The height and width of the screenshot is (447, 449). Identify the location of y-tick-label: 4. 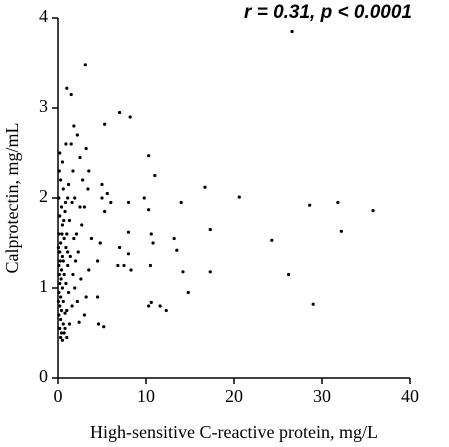
(43, 16).